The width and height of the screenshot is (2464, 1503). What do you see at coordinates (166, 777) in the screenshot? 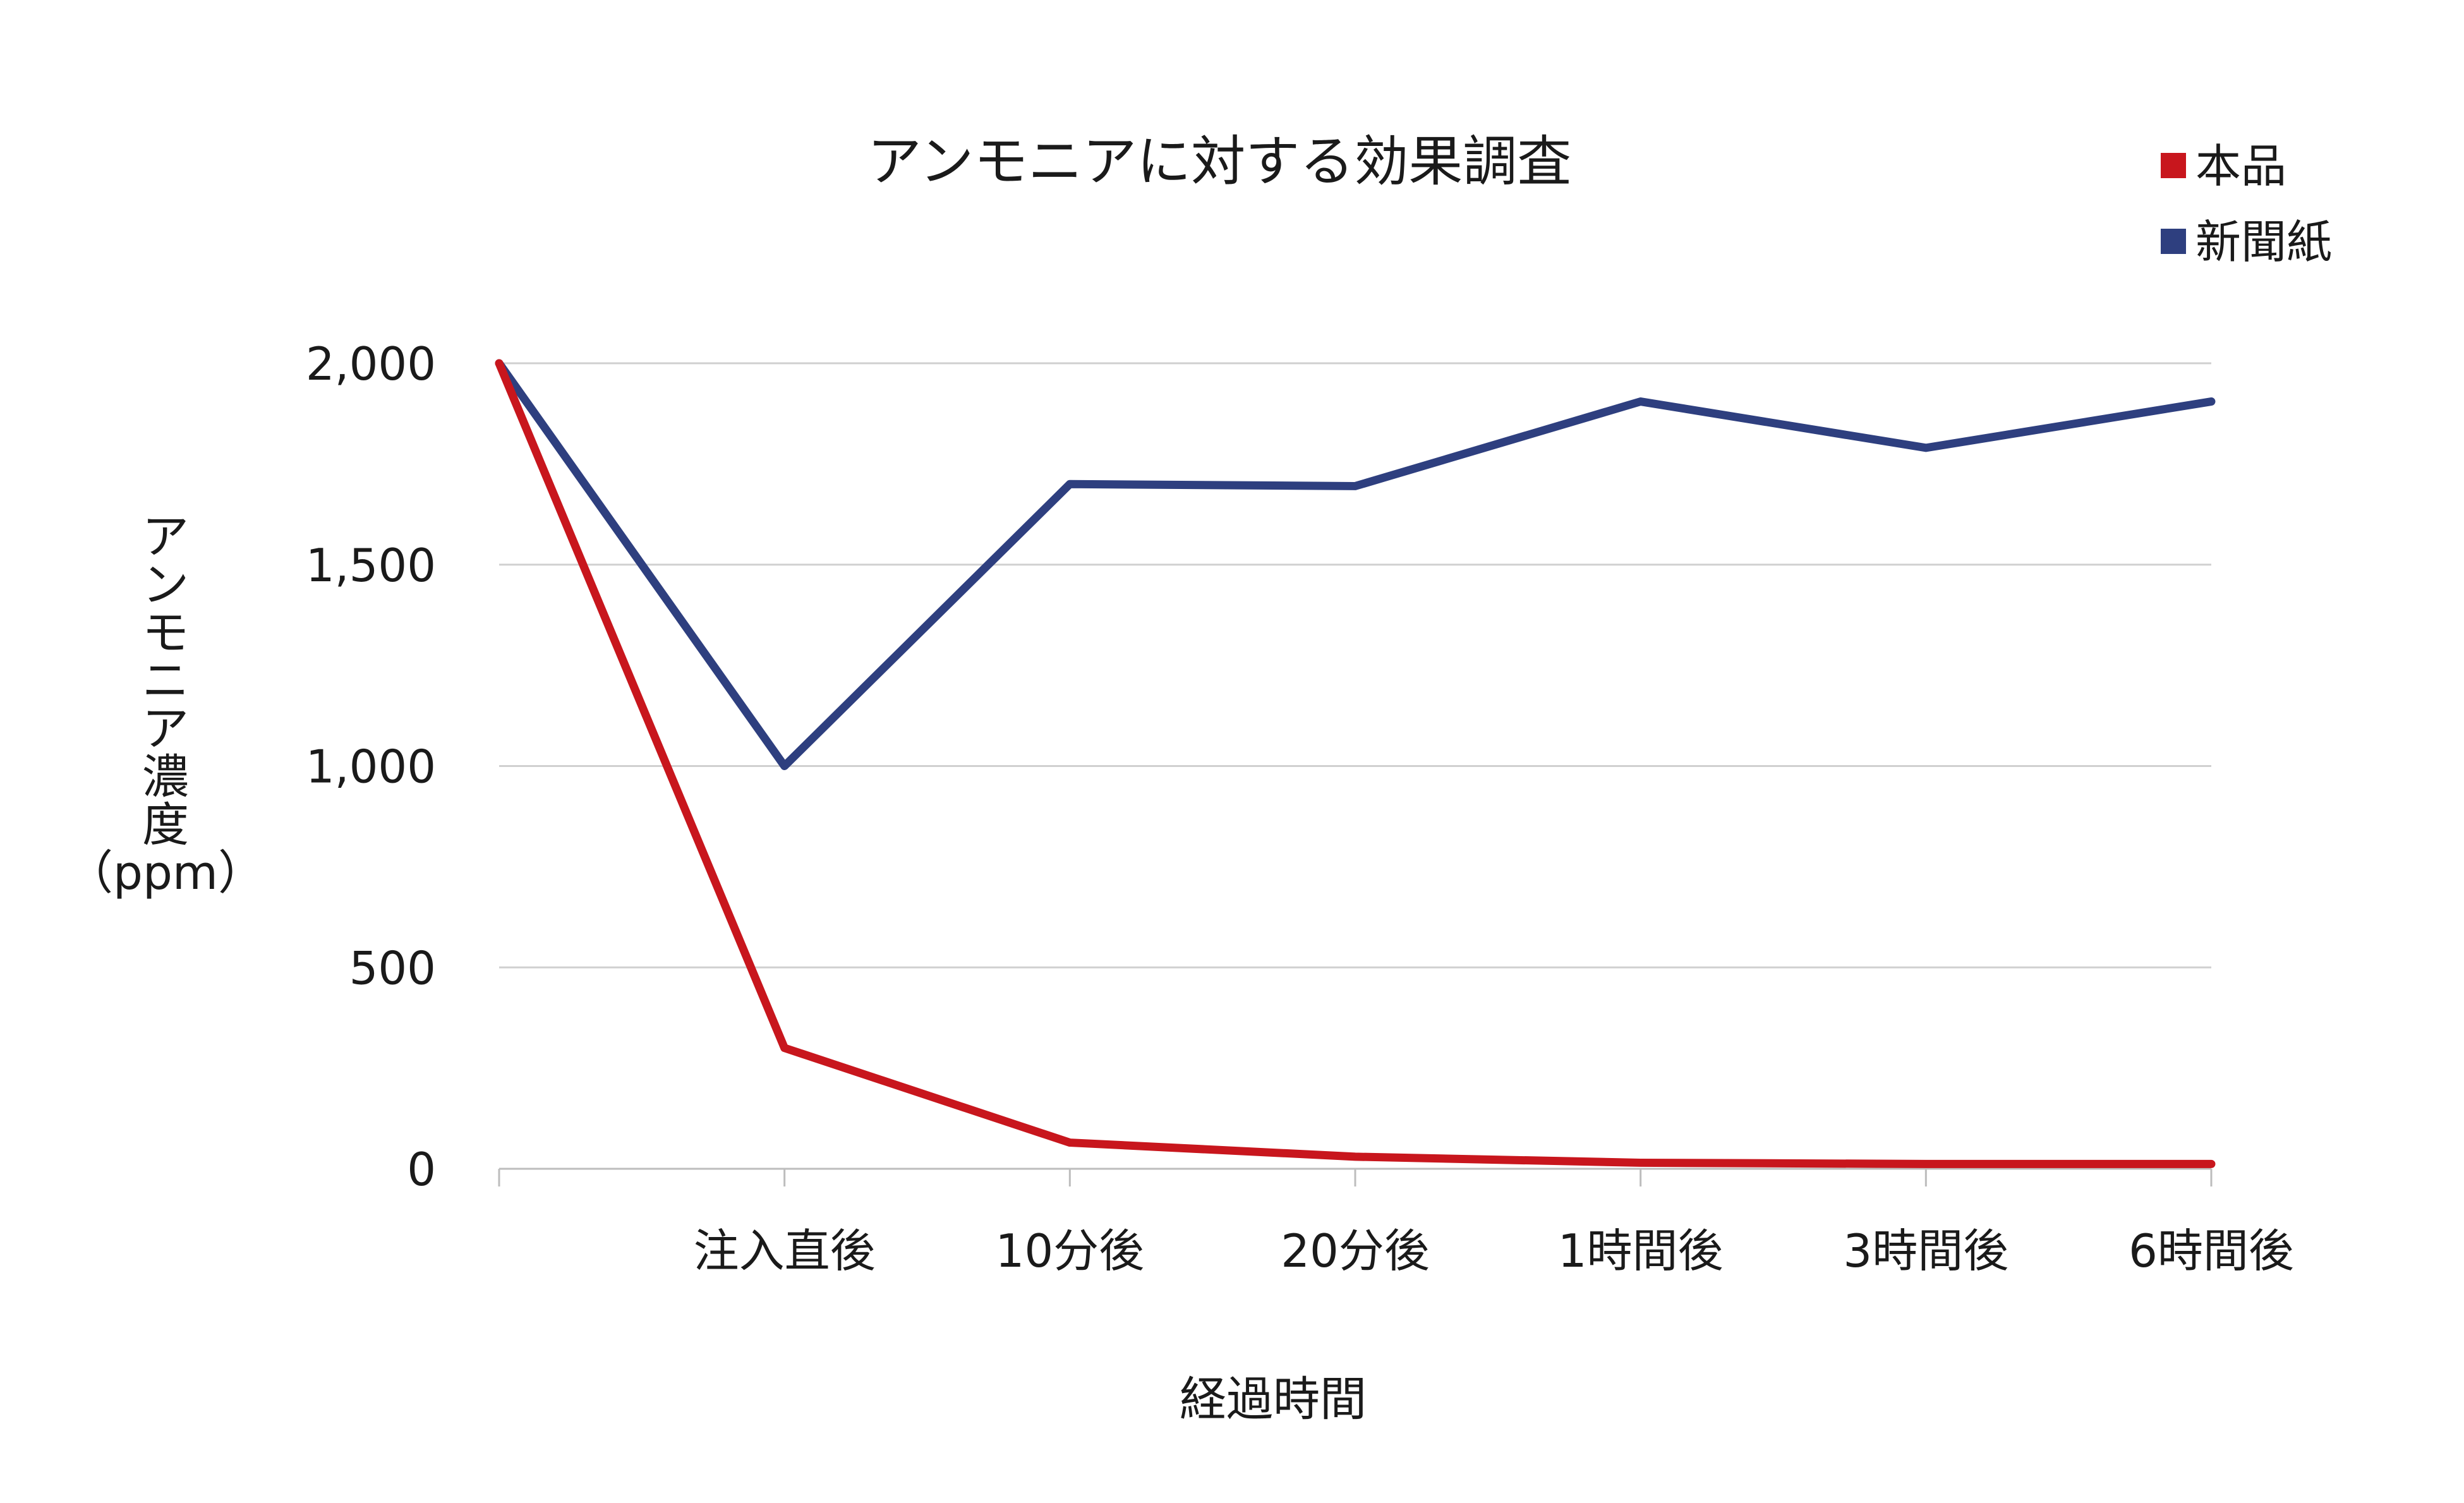
I see `y-axis-title-char: 濃` at bounding box center [166, 777].